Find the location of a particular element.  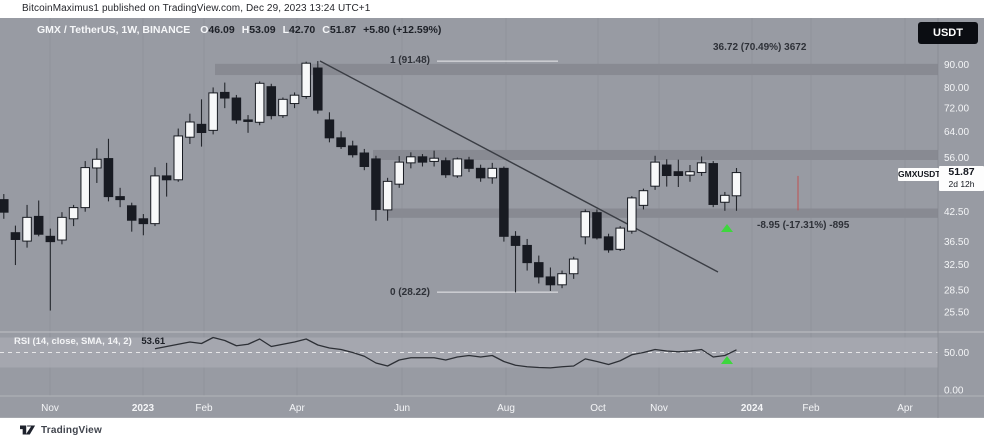

legend-high-value: 53.09 is located at coordinates (262, 30).